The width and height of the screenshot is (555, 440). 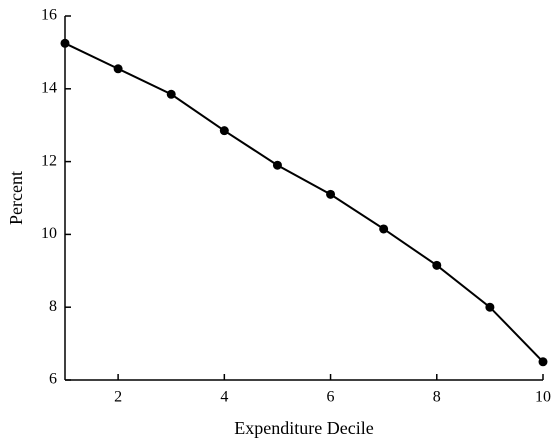 I want to click on x-tick-label: 4, so click(x=224, y=397).